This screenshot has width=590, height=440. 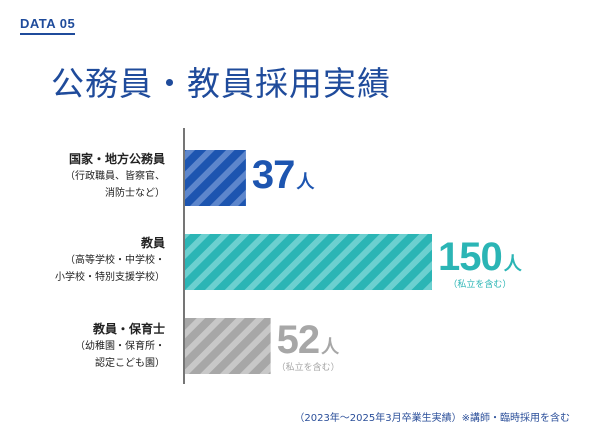 What do you see at coordinates (273, 175) in the screenshot?
I see `value-number: 37` at bounding box center [273, 175].